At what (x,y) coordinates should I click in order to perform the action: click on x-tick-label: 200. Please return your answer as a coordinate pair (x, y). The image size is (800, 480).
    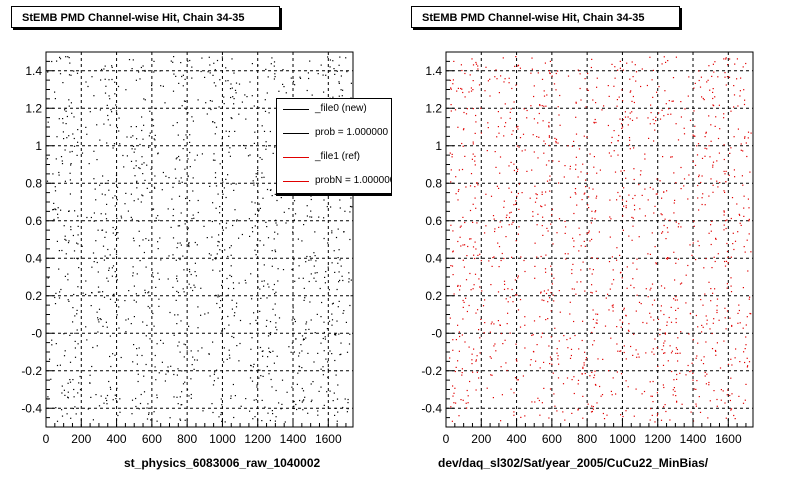
    Looking at the image, I should click on (81, 439).